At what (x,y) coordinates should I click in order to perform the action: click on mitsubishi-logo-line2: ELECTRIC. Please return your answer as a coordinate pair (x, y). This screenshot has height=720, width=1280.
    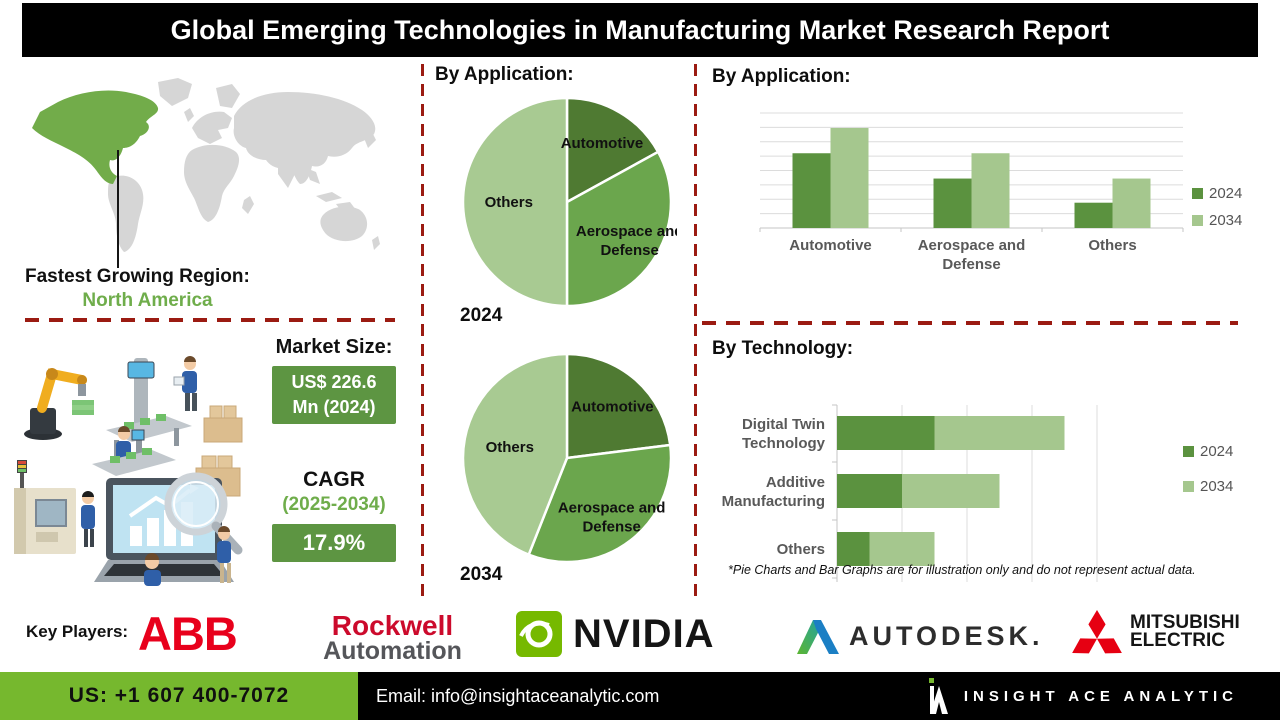
    Looking at the image, I should click on (1177, 640).